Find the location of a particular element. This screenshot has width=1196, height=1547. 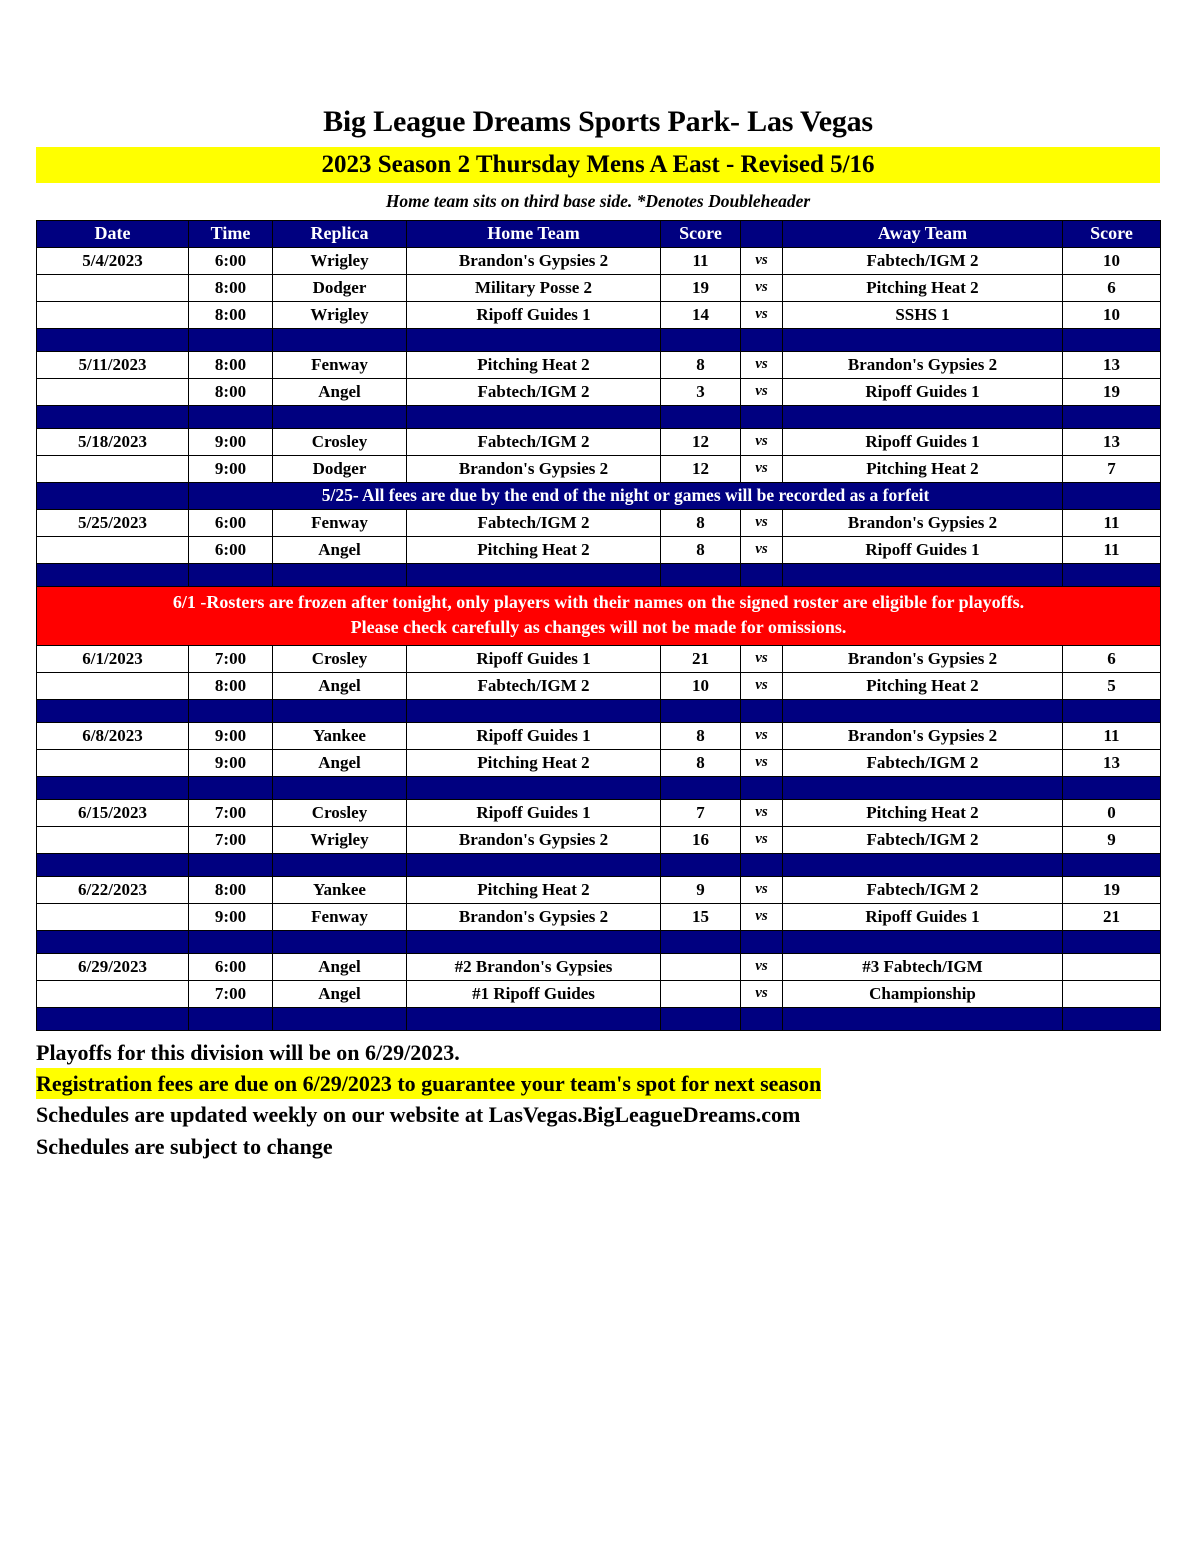

home-team-name: Fabtech/IGM 2 is located at coordinates (533, 441).